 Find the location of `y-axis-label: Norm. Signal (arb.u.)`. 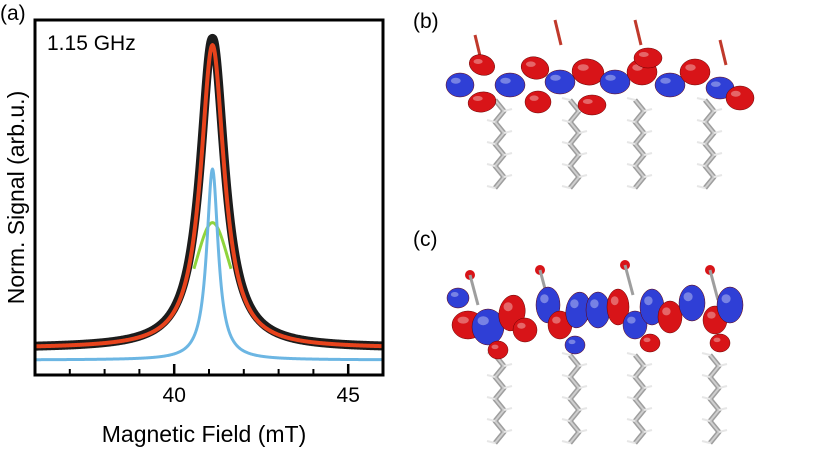

y-axis-label: Norm. Signal (arb.u.) is located at coordinates (16, 197).